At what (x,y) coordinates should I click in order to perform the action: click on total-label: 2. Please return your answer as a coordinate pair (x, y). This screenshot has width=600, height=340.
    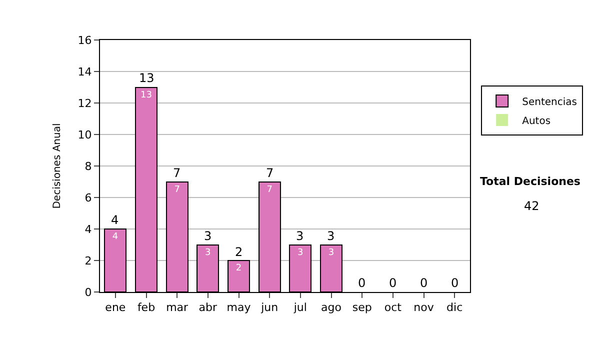
    Looking at the image, I should click on (239, 252).